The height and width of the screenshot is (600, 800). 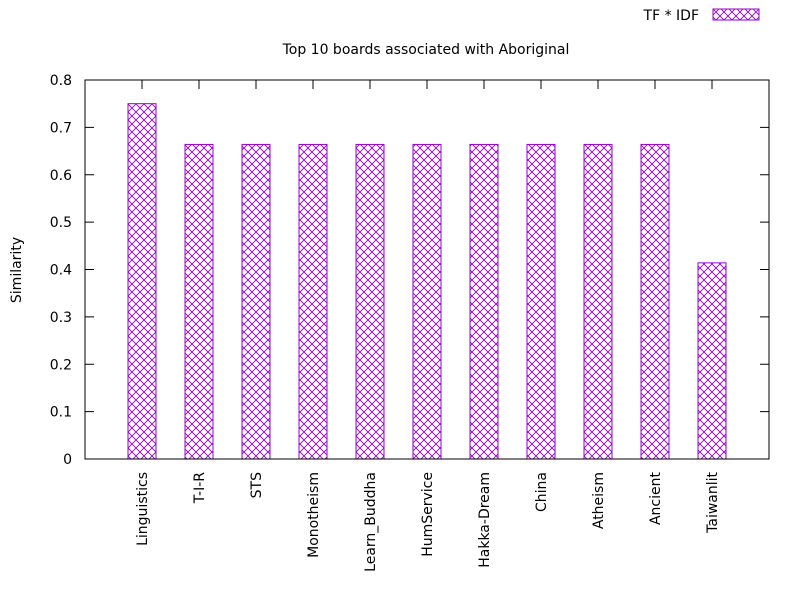 What do you see at coordinates (143, 509) in the screenshot?
I see `x-tick-label: Linguistics` at bounding box center [143, 509].